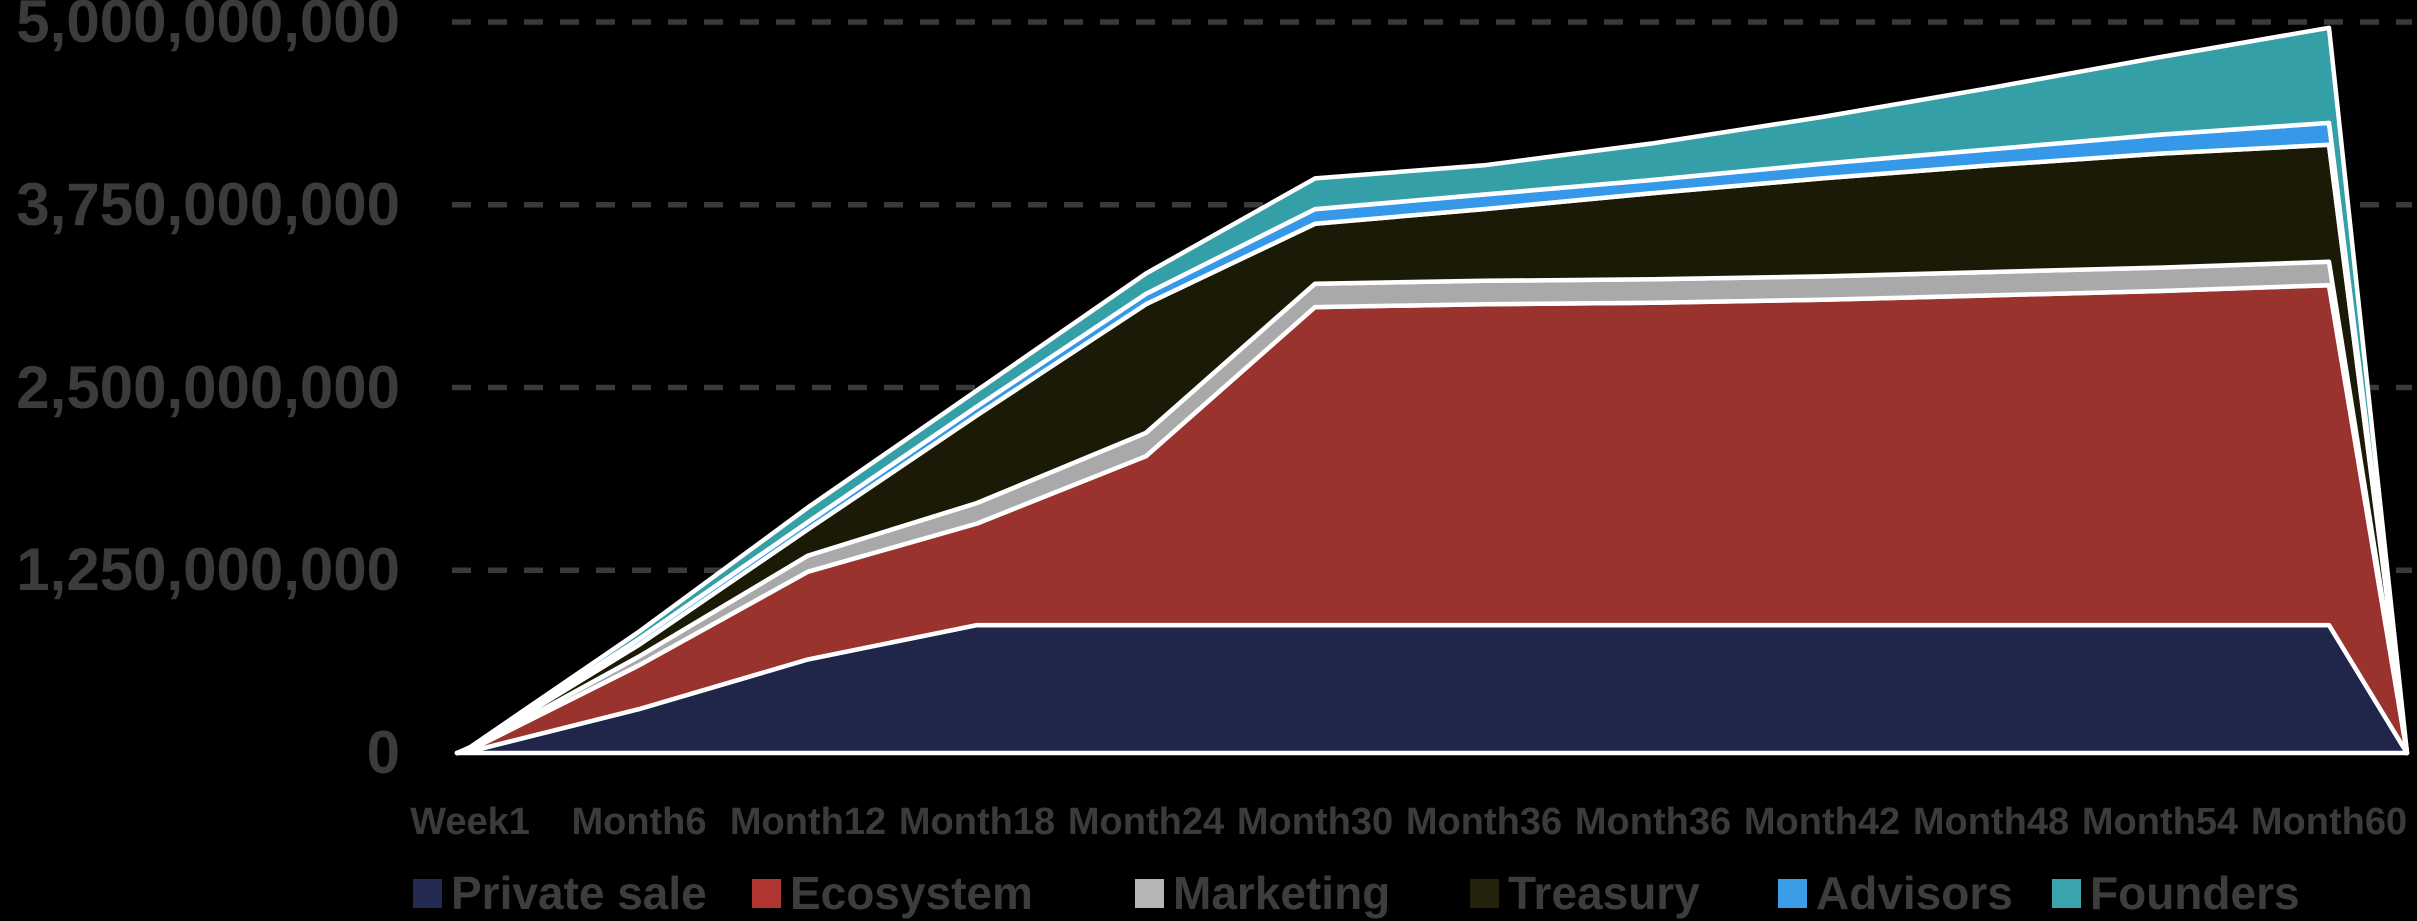  Describe the element at coordinates (1315, 822) in the screenshot. I see `x-tick-label: Month30` at that location.